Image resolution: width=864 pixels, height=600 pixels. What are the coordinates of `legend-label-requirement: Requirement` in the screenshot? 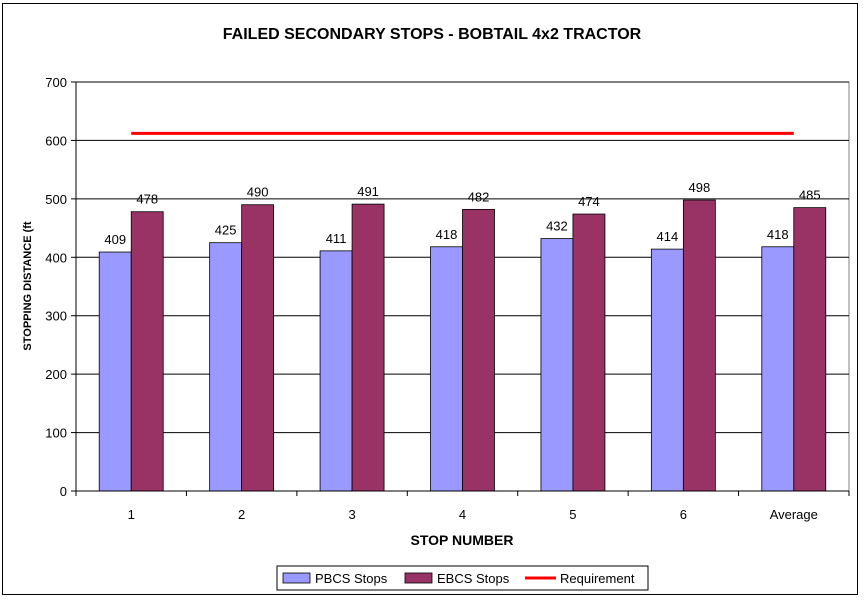 It's located at (597, 578).